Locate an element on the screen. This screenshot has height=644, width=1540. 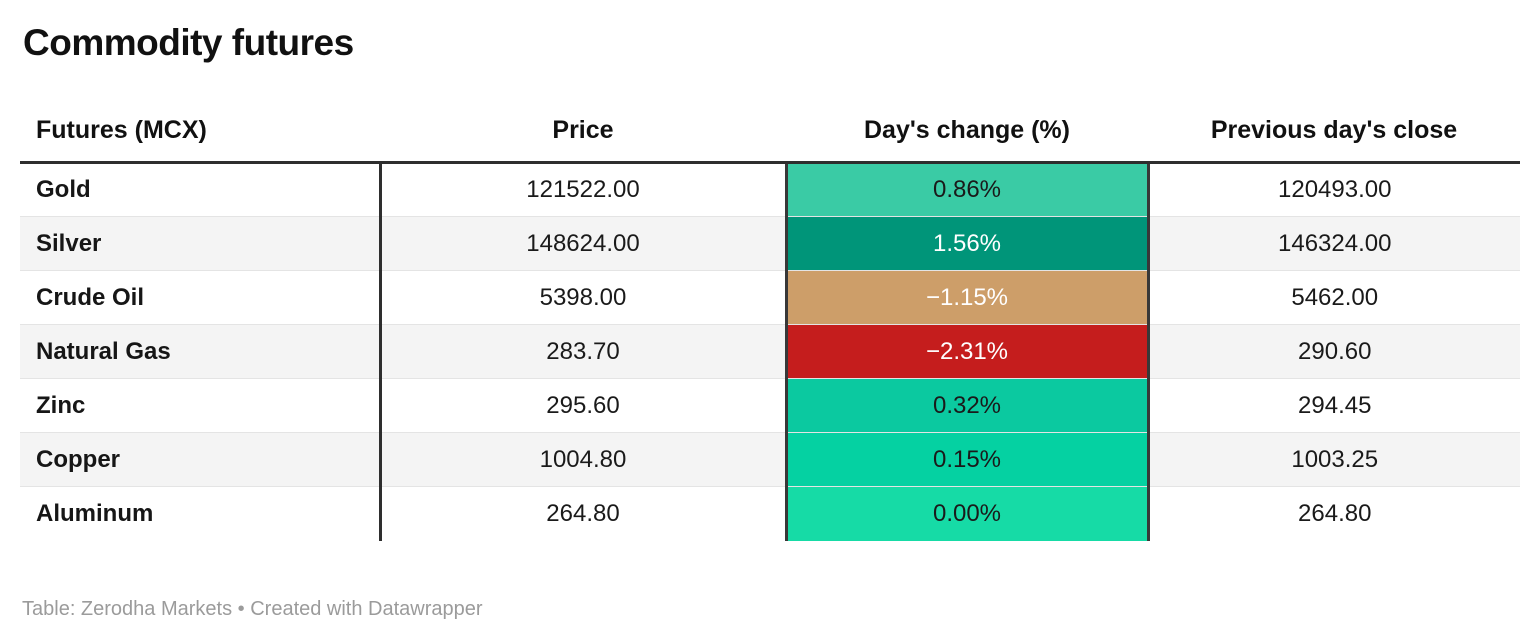
page-title: Commodity futures is located at coordinates (188, 42).